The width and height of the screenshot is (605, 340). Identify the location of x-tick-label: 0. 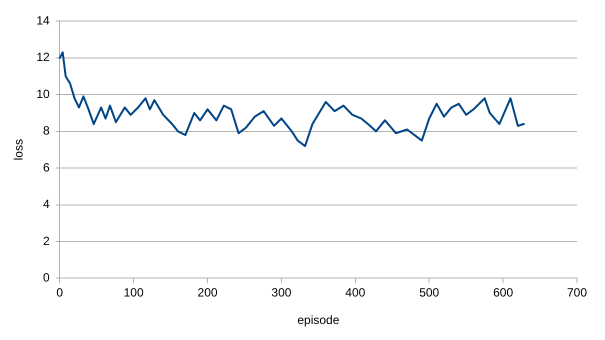
(60, 293).